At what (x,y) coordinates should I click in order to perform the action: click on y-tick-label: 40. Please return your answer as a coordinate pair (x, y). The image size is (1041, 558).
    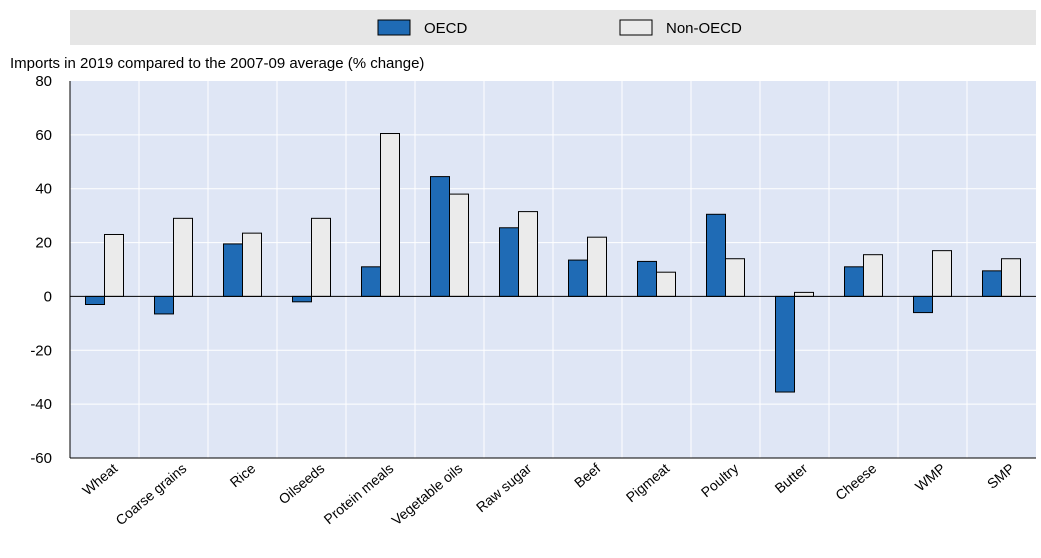
    Looking at the image, I should click on (43, 189).